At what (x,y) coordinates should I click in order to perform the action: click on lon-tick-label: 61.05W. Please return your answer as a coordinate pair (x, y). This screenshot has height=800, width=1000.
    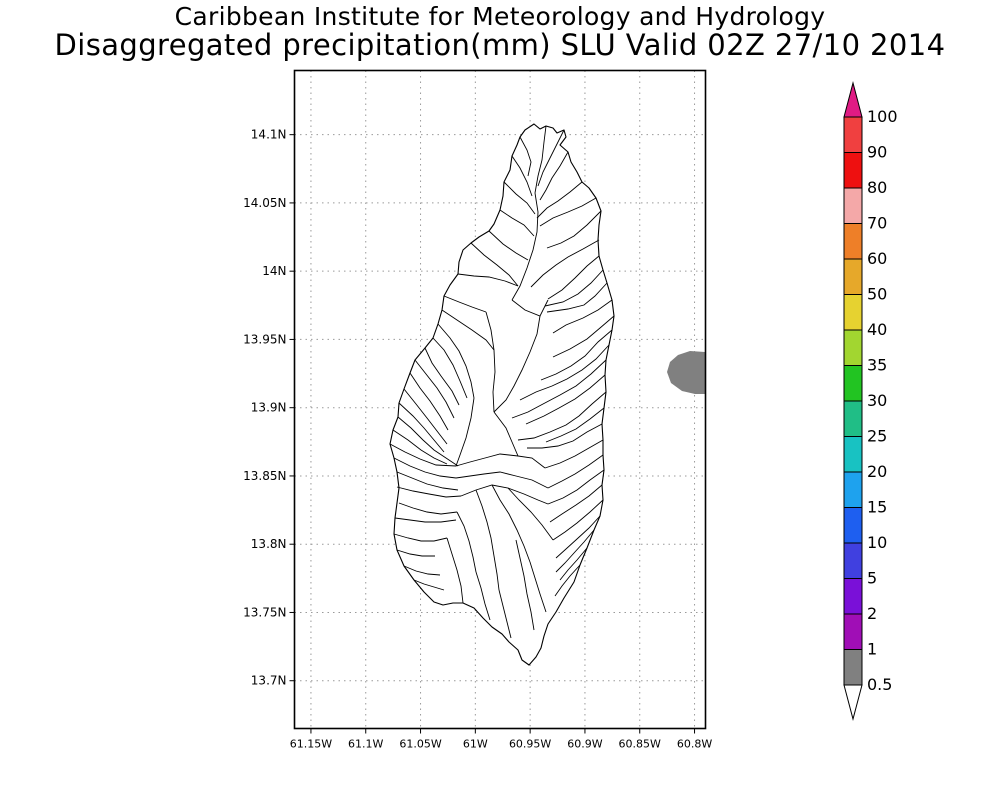
    Looking at the image, I should click on (420, 744).